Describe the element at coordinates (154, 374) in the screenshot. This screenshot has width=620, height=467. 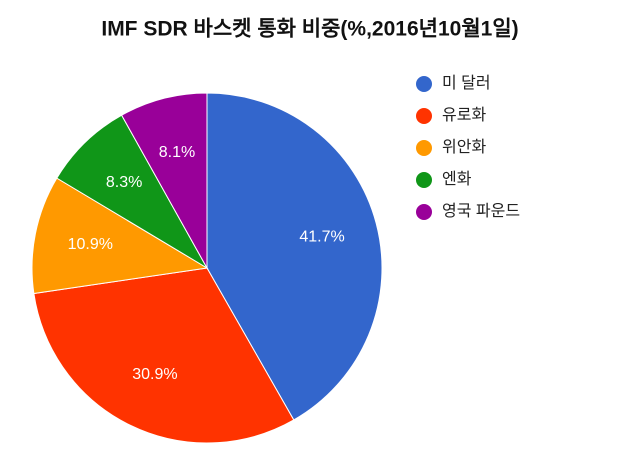
I see `slice-label: 30.9%` at that location.